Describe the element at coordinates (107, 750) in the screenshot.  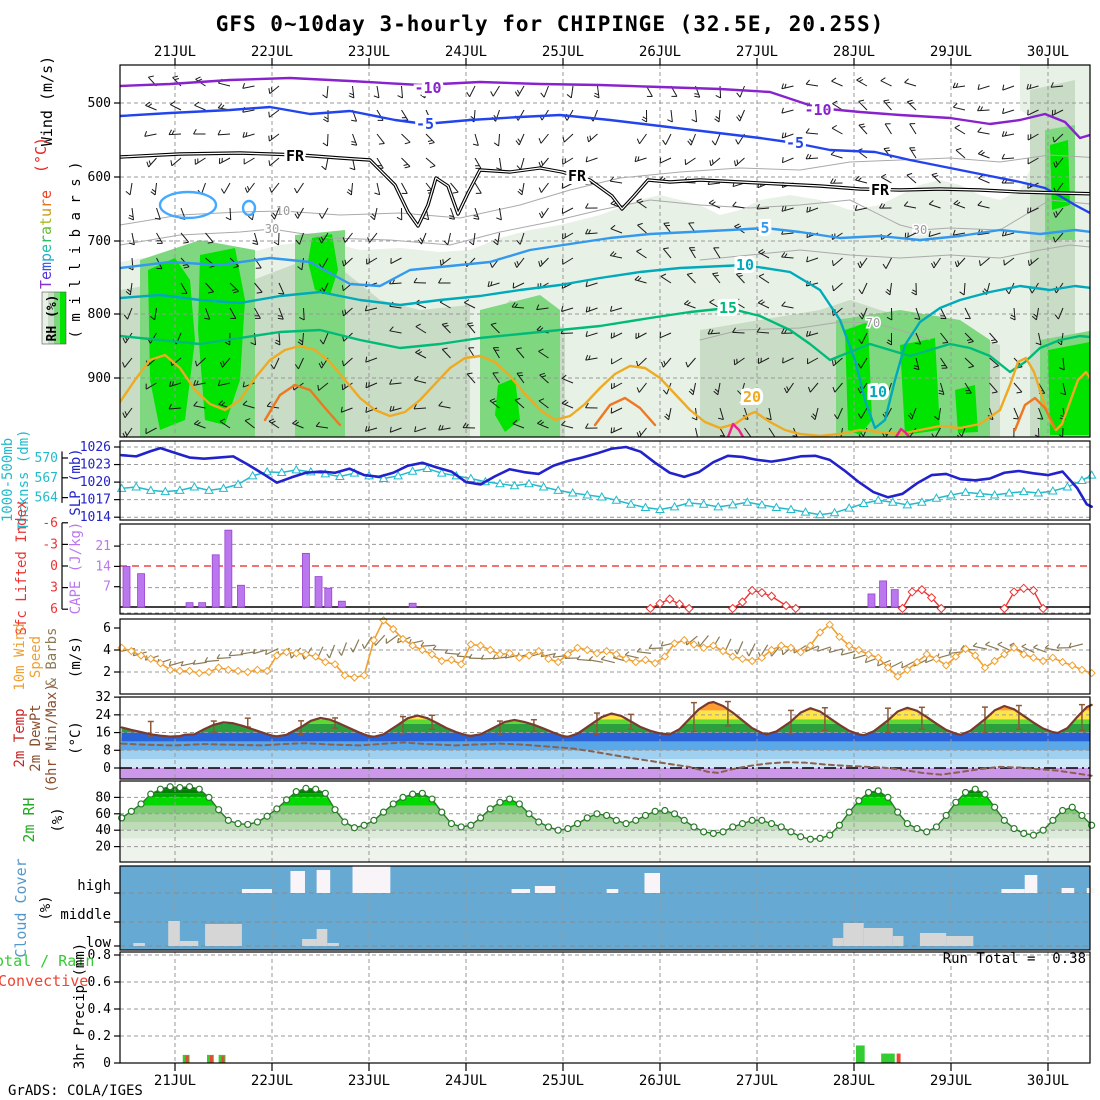
I see `svg-text: 8` at that location.